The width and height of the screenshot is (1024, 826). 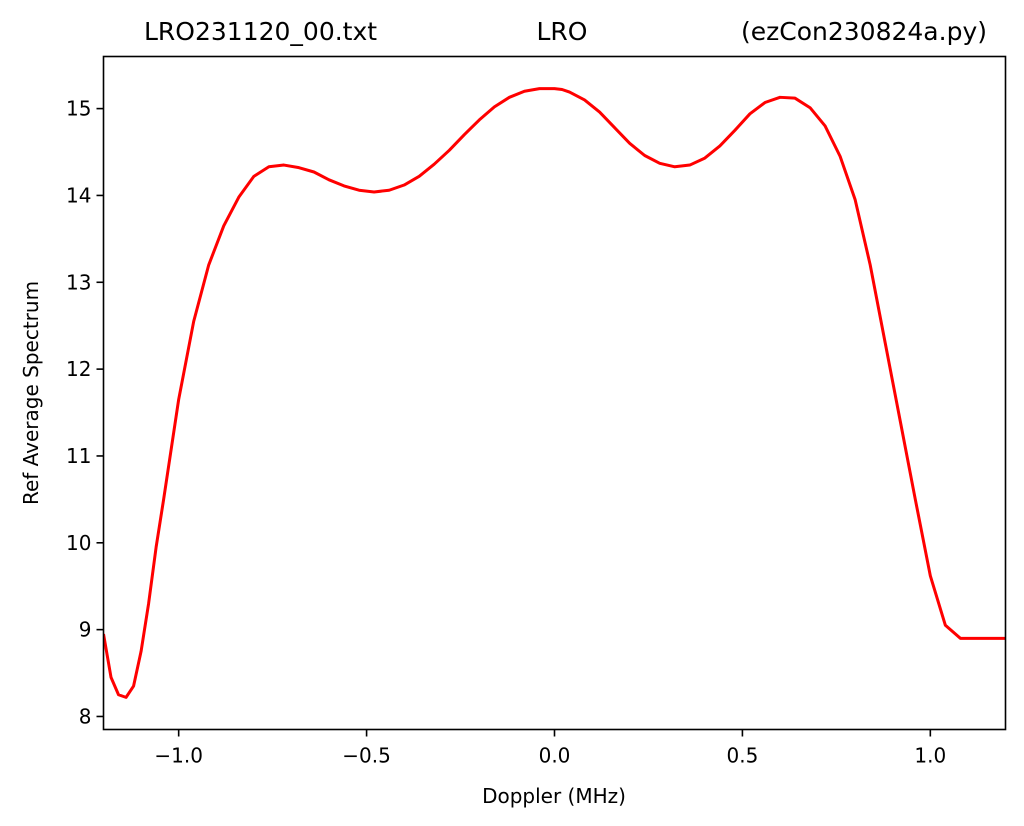 I want to click on x-tick-label: −1.0, so click(x=178, y=756).